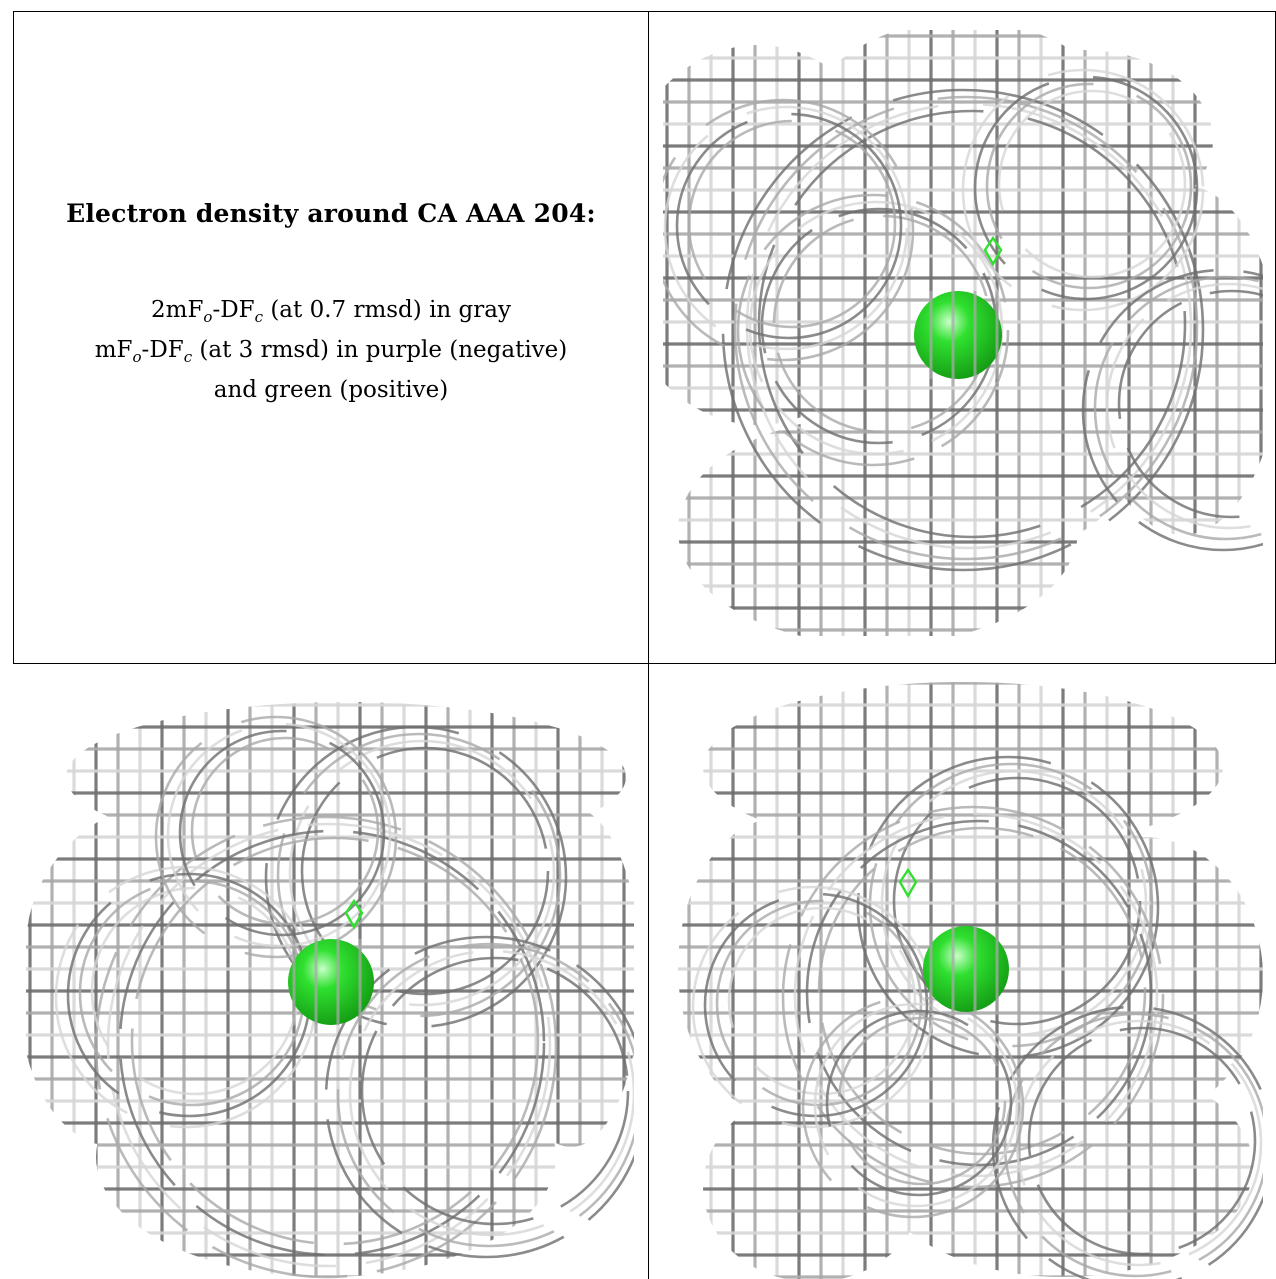 This screenshot has height=1279, width=1276. Describe the element at coordinates (188, 356) in the screenshot. I see `caption-line-2-sub-c: c` at that location.